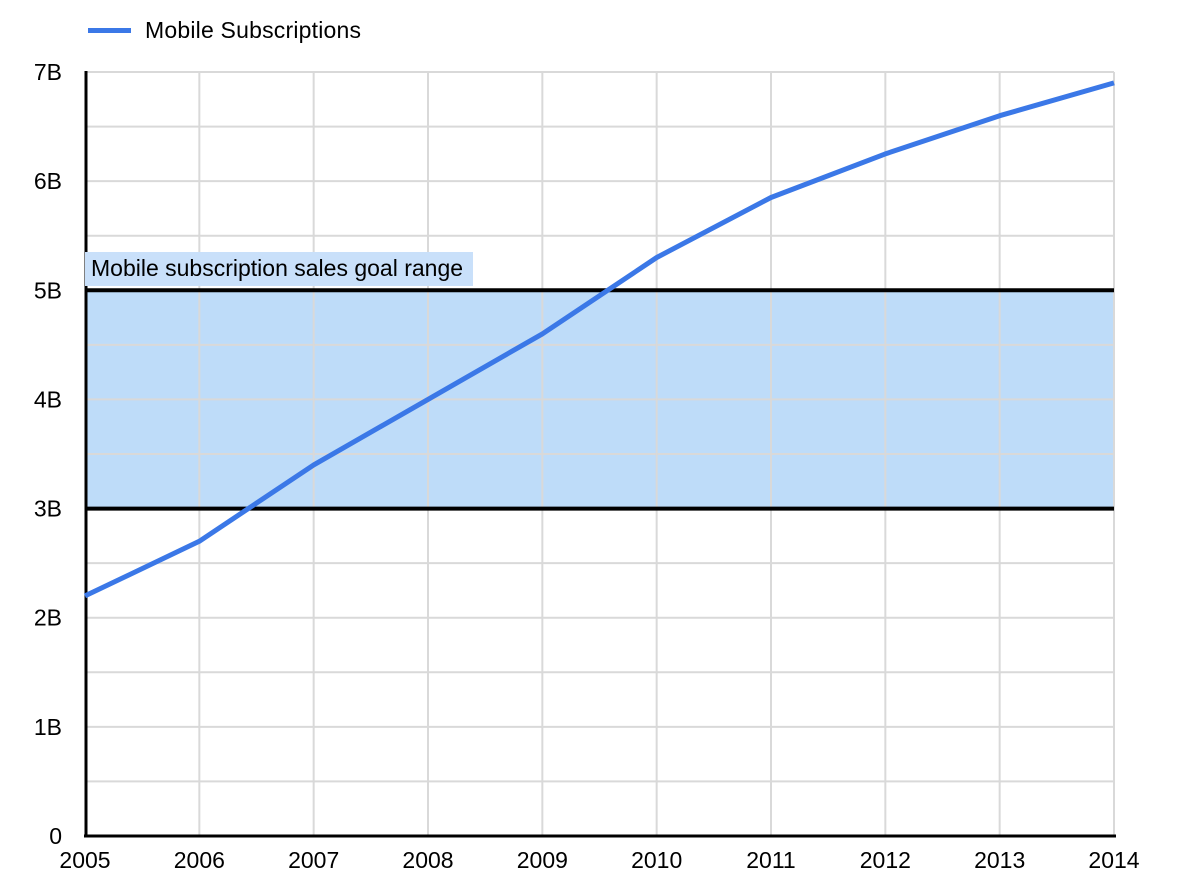  What do you see at coordinates (48, 290) in the screenshot?
I see `y-tick-label: 5B` at bounding box center [48, 290].